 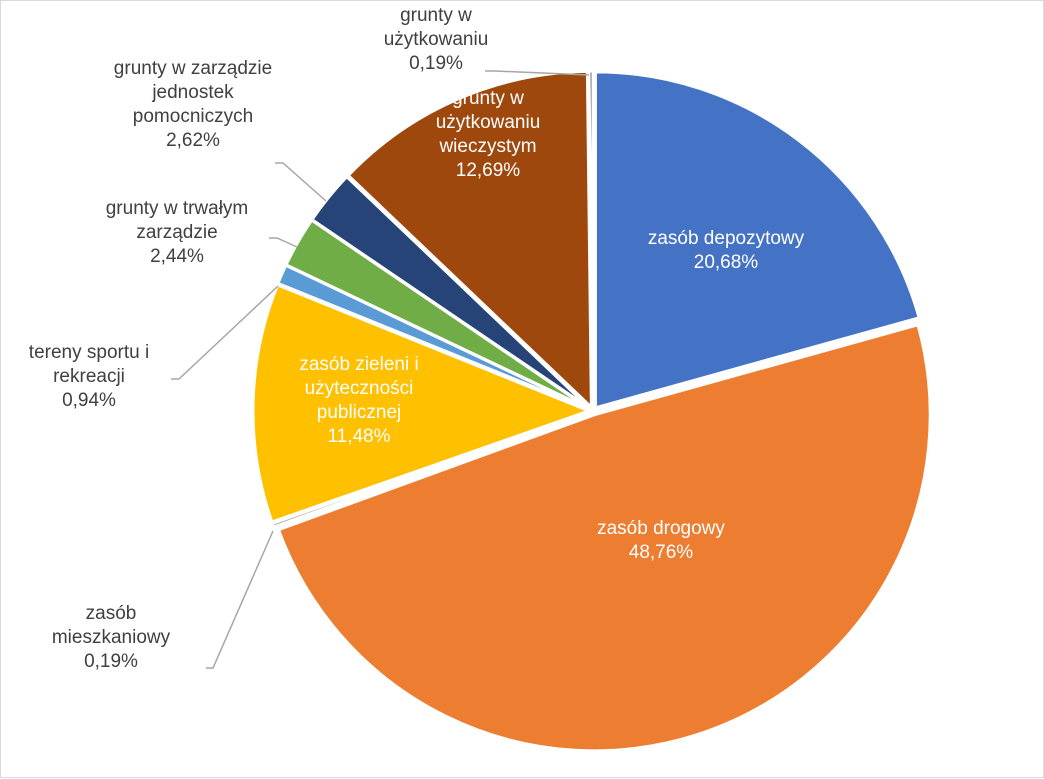 I want to click on data-label: grunty w trwałym zarządzie 2,44%, so click(x=177, y=232).